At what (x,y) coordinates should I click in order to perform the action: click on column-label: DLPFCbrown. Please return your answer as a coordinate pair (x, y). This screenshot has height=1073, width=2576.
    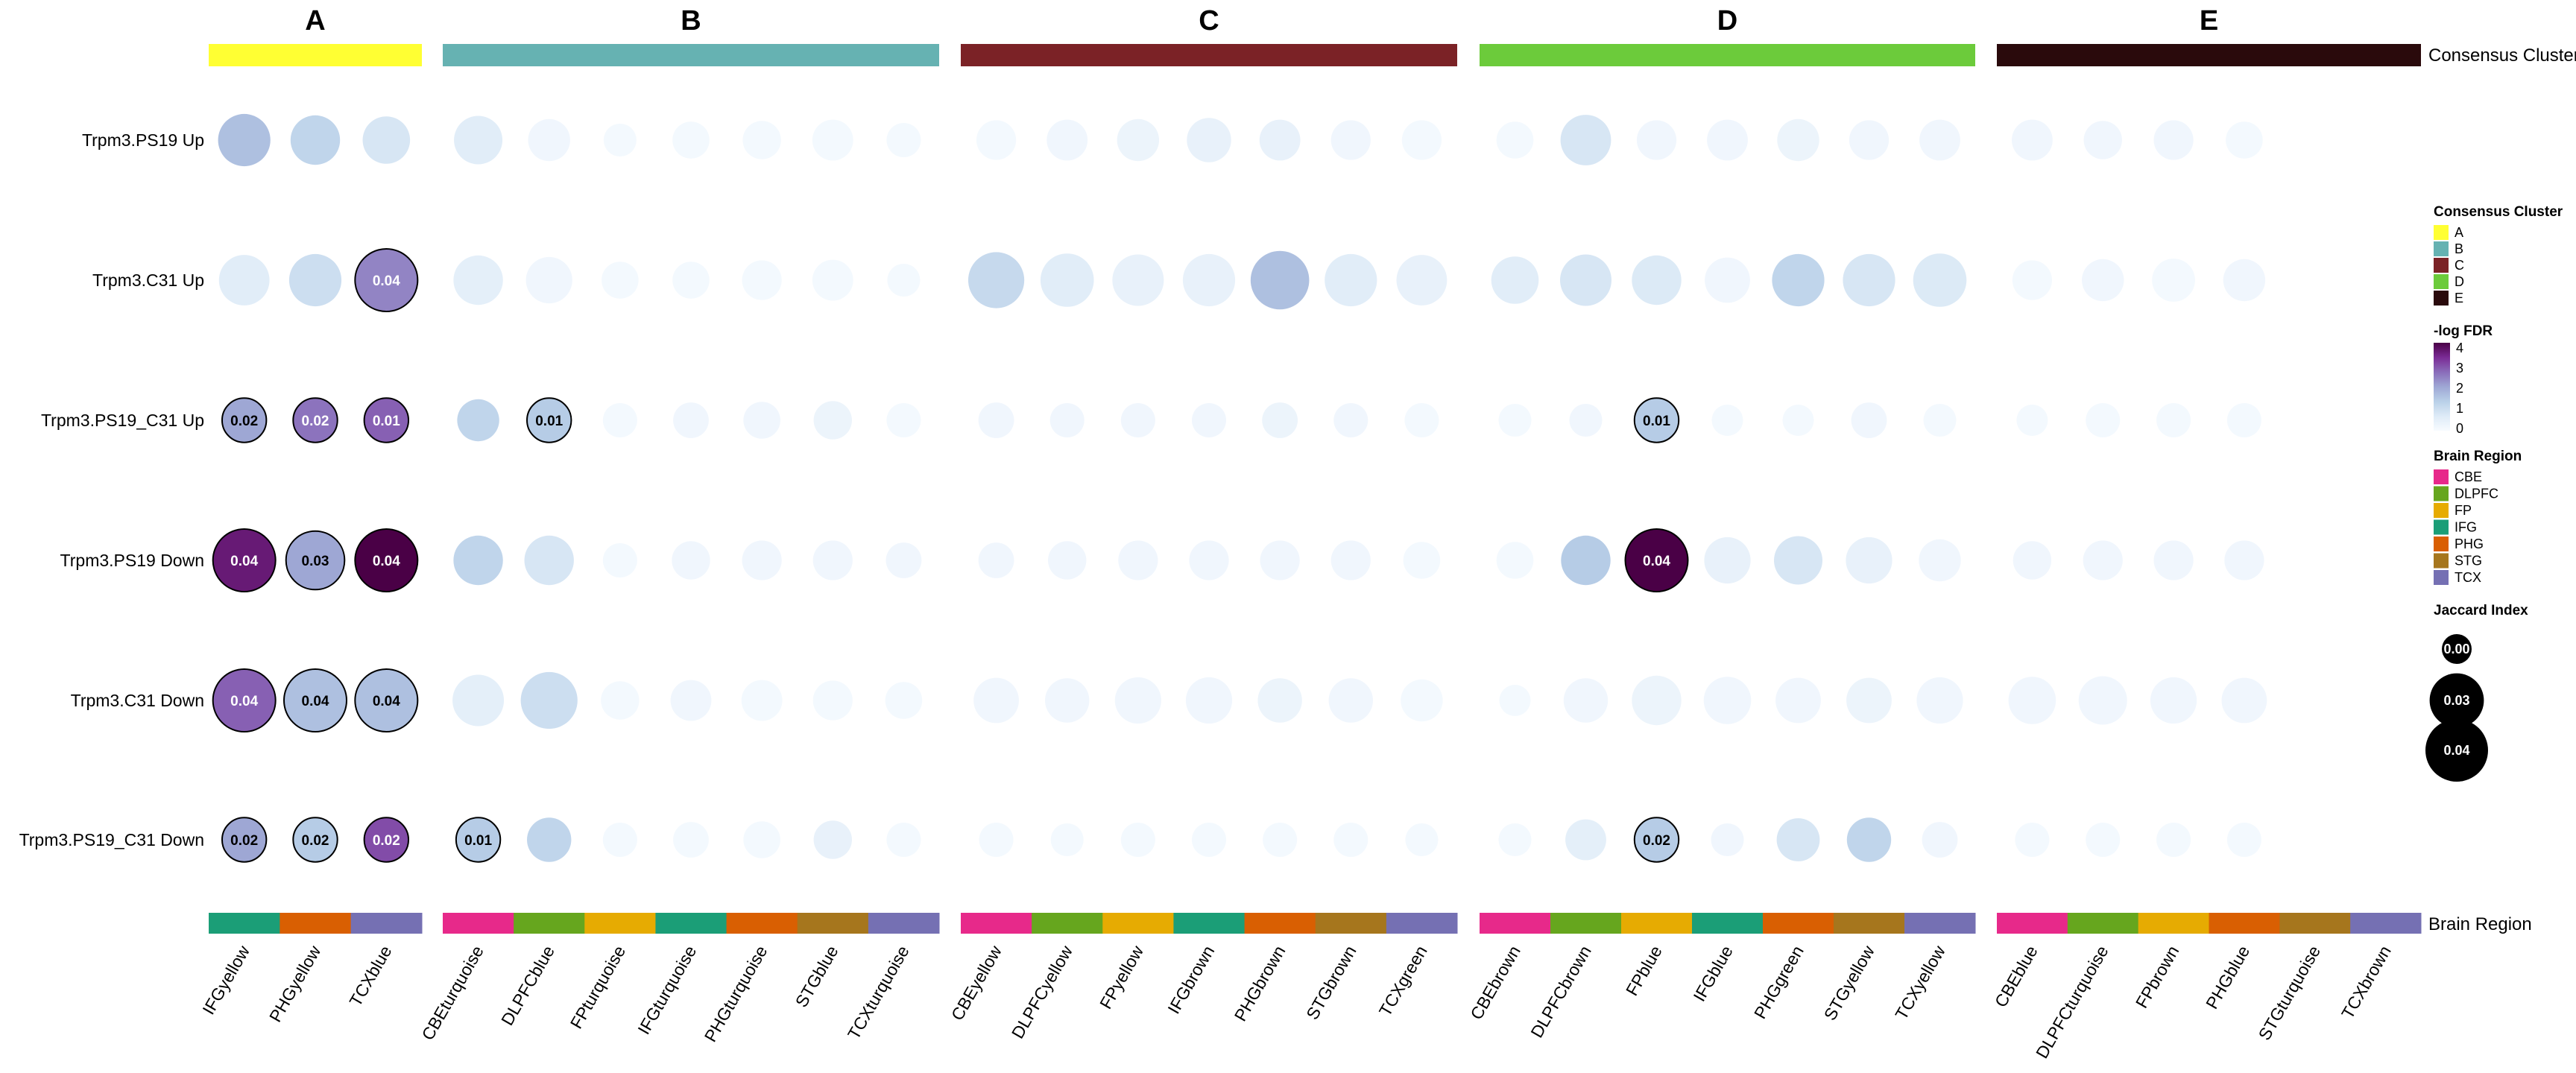
    Looking at the image, I should click on (1561, 992).